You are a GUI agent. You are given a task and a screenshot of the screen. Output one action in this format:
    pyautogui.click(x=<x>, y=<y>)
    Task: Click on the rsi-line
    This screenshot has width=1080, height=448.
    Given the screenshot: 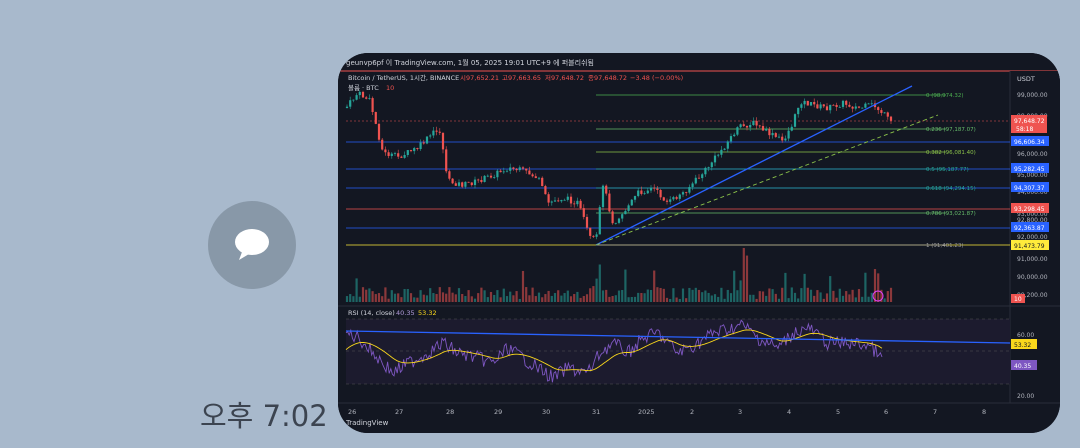 What is the action you would take?
    pyautogui.click(x=614, y=351)
    